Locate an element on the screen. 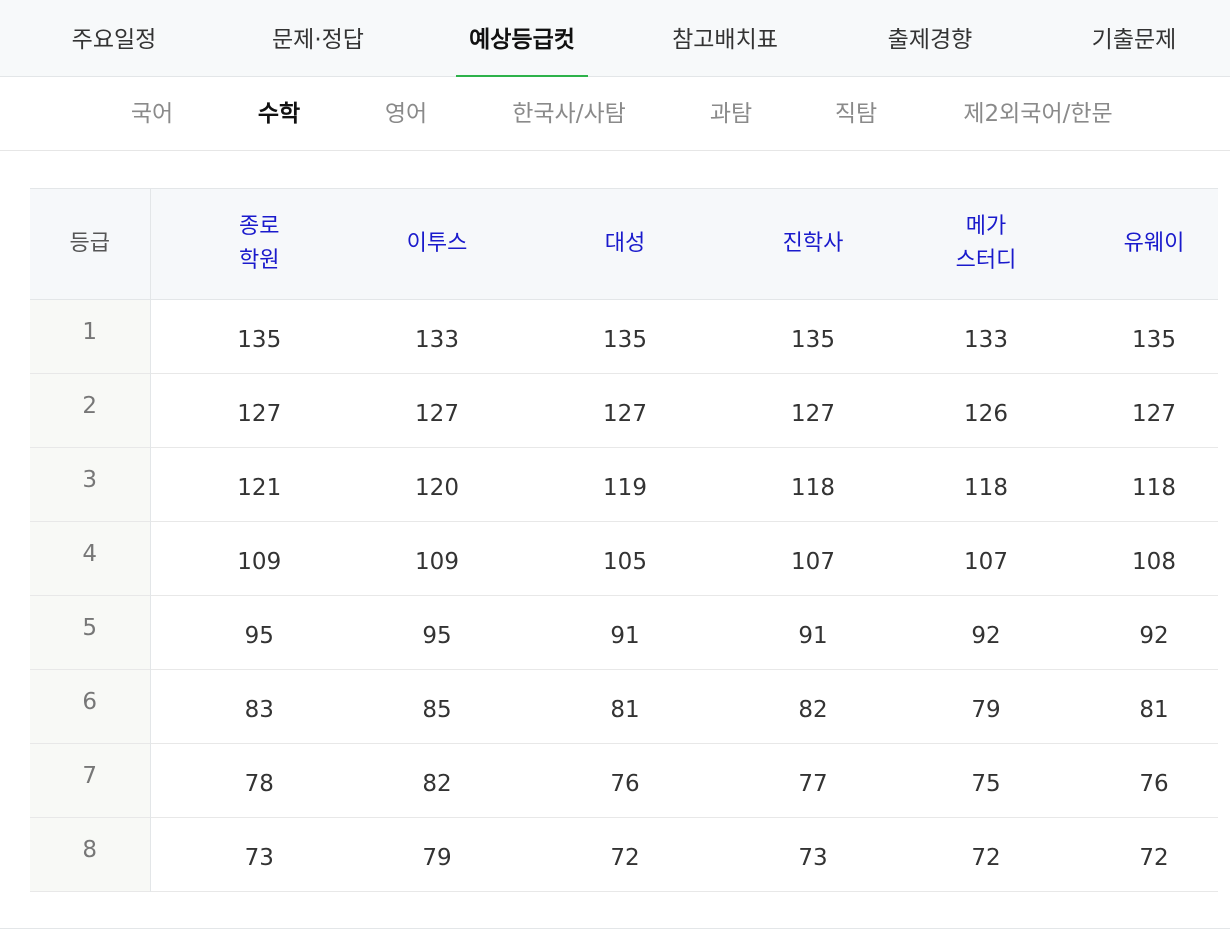 The height and width of the screenshot is (952, 1230). table-row: 7 78 82 76 77 75 76 is located at coordinates (624, 780).